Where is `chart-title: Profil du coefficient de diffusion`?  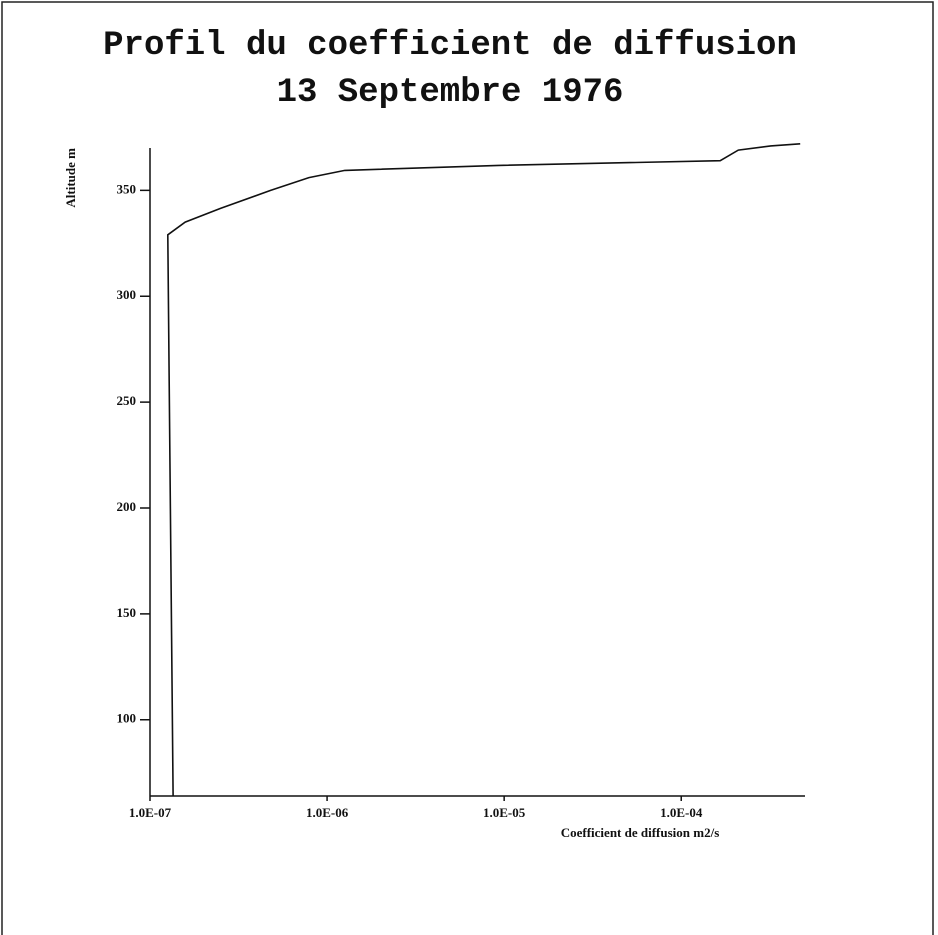 chart-title: Profil du coefficient de diffusion is located at coordinates (450, 46).